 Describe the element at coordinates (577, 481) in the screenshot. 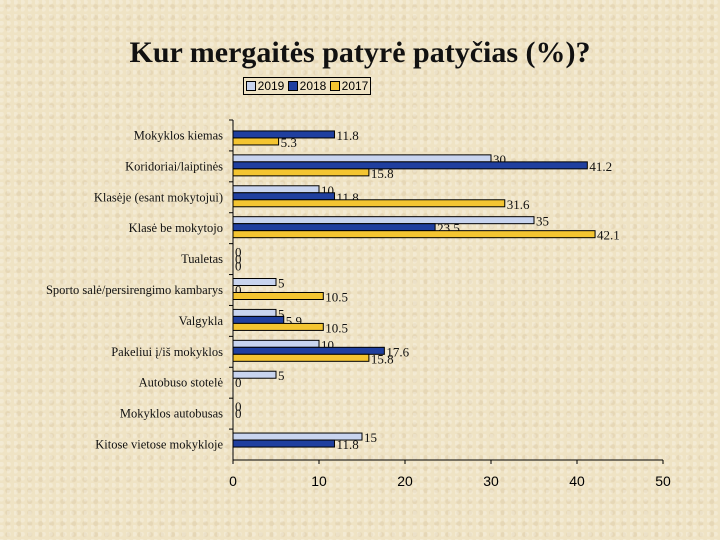

I see `x-tick-label: 40` at that location.